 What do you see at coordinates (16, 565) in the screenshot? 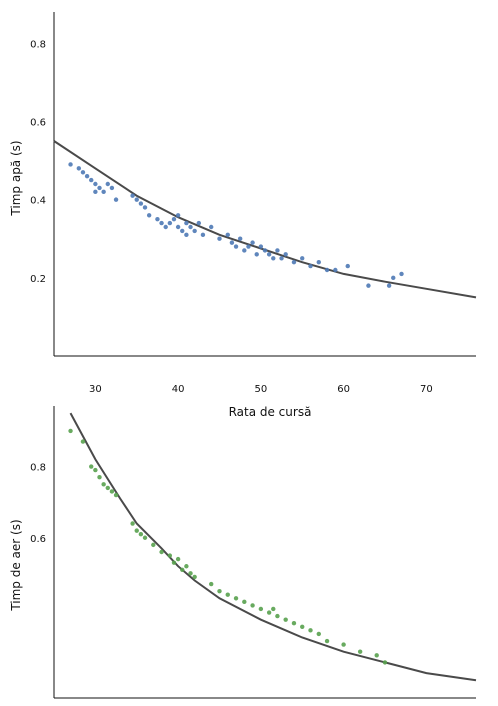
I see `bottom-y-axis-label: Timp de aer (s)` at bounding box center [16, 565].